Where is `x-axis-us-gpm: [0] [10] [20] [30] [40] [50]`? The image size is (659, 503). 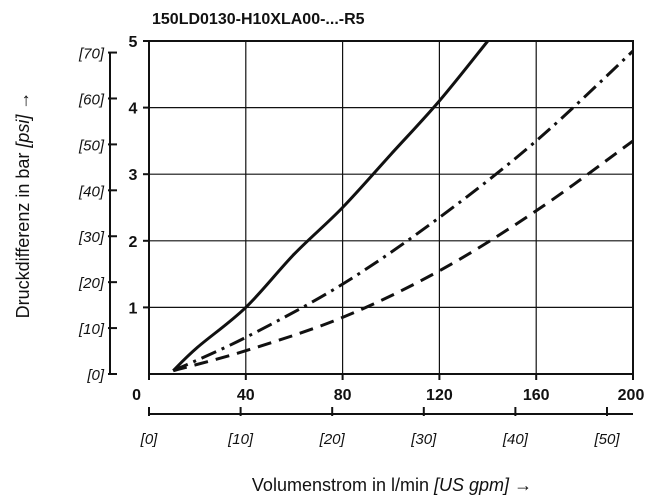
x-axis-us-gpm: [0] [10] [20] [30] [40] [50] is located at coordinates (386, 427).